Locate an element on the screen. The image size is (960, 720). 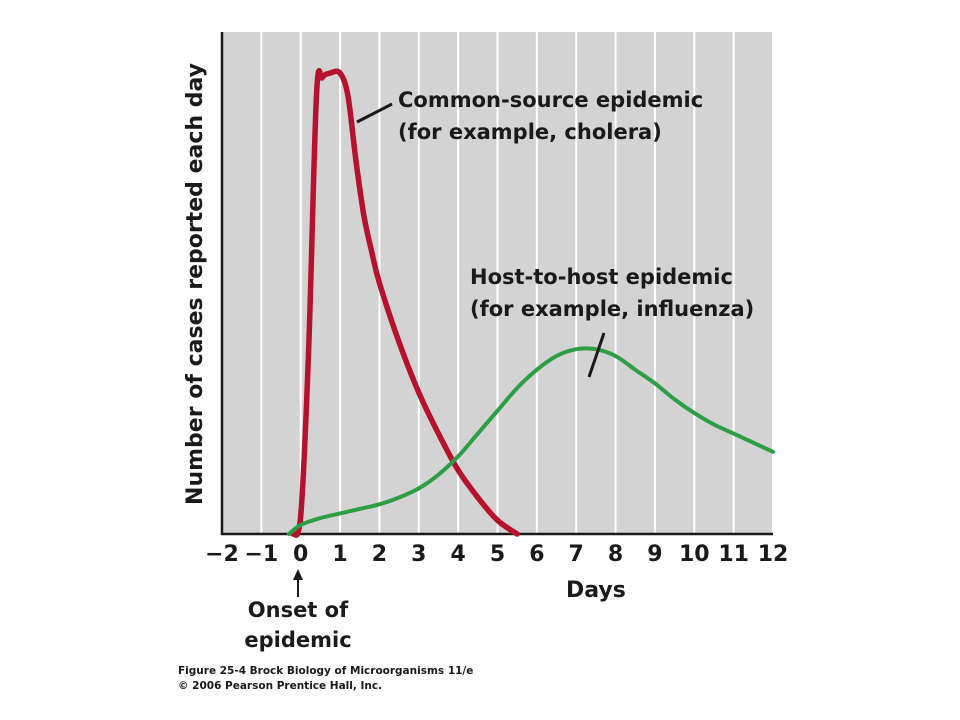
x-tick-label: 4 is located at coordinates (457, 554).